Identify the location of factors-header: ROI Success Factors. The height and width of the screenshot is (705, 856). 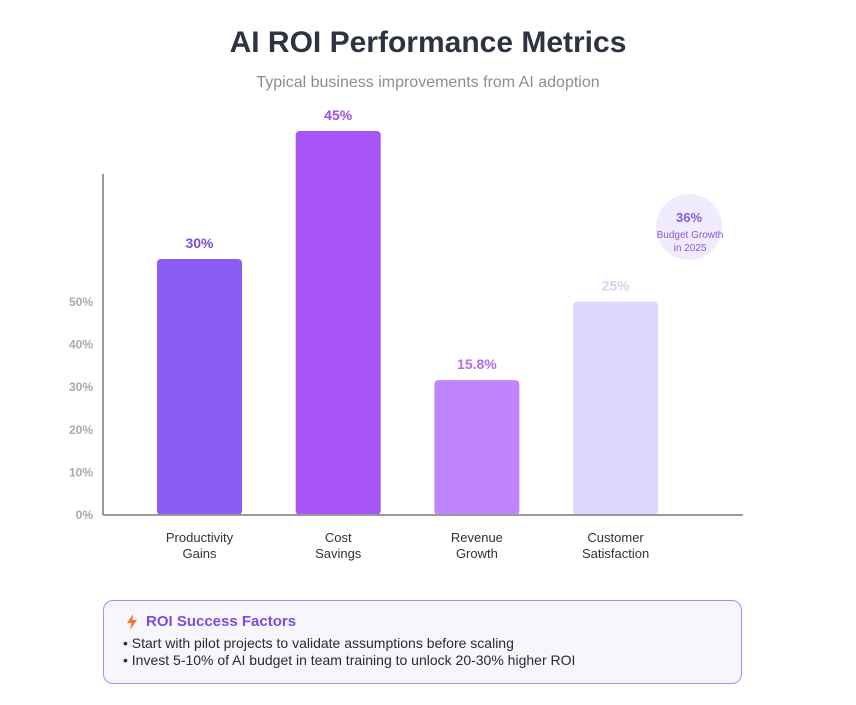
(423, 621).